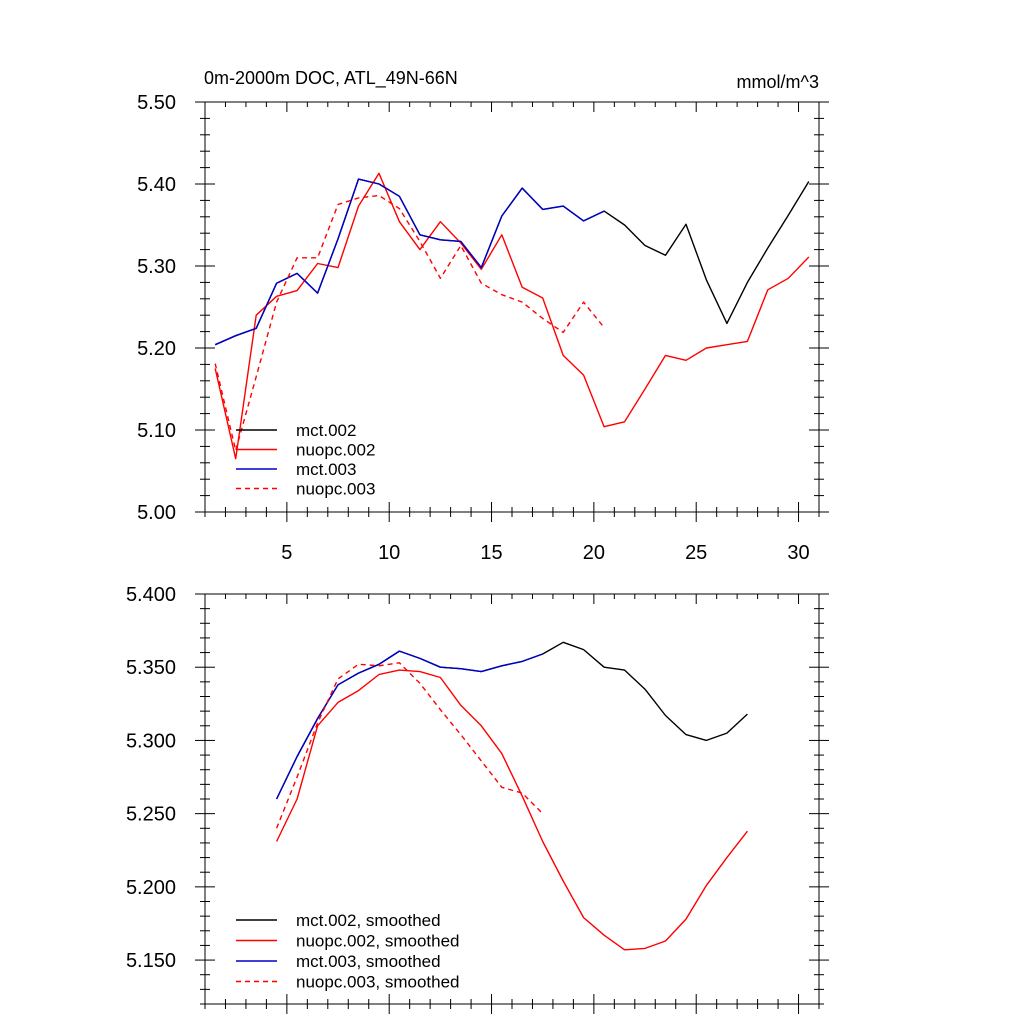 This screenshot has width=1024, height=1024. I want to click on bottom-series-lines, so click(511, 796).